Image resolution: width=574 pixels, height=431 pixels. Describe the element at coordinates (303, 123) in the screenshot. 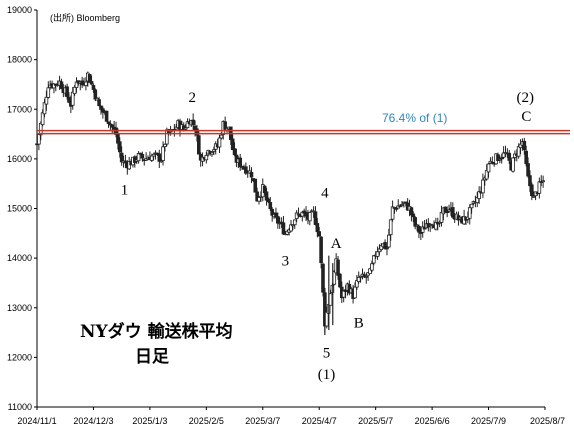

I see `reference-line-group: 76.4% of (1)` at that location.